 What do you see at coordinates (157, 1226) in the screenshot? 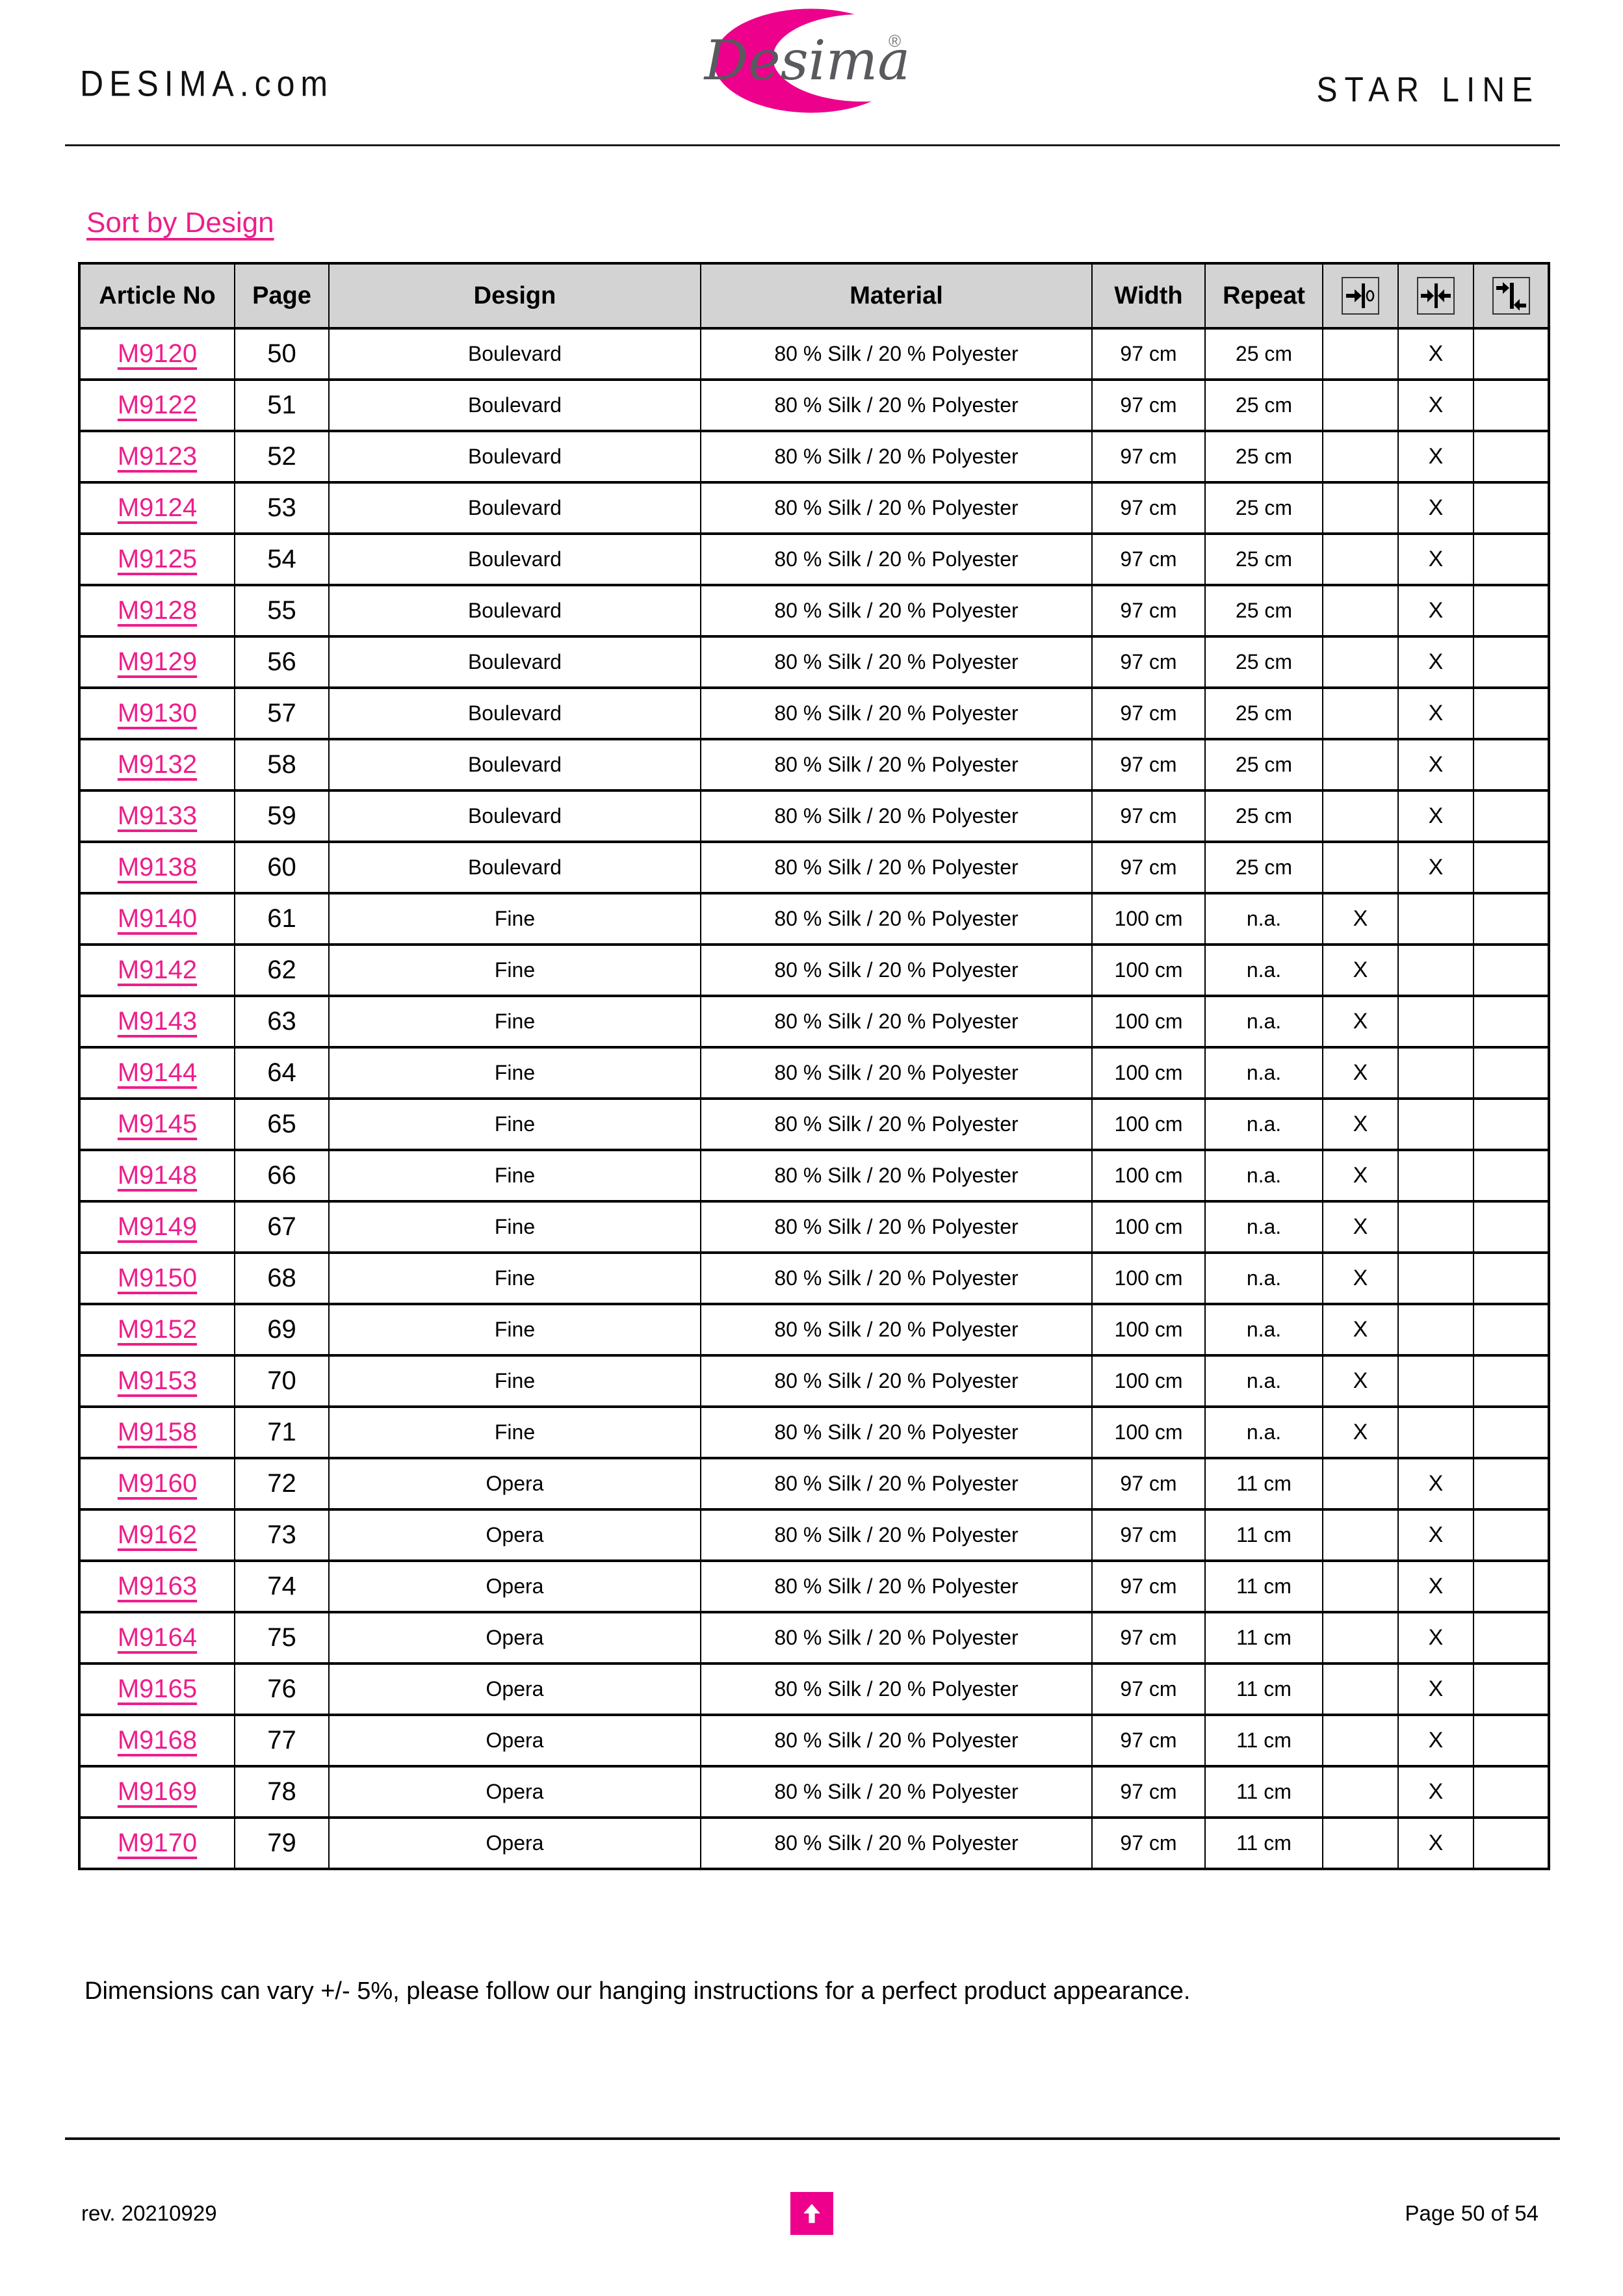
I see `article-link: M9149` at bounding box center [157, 1226].